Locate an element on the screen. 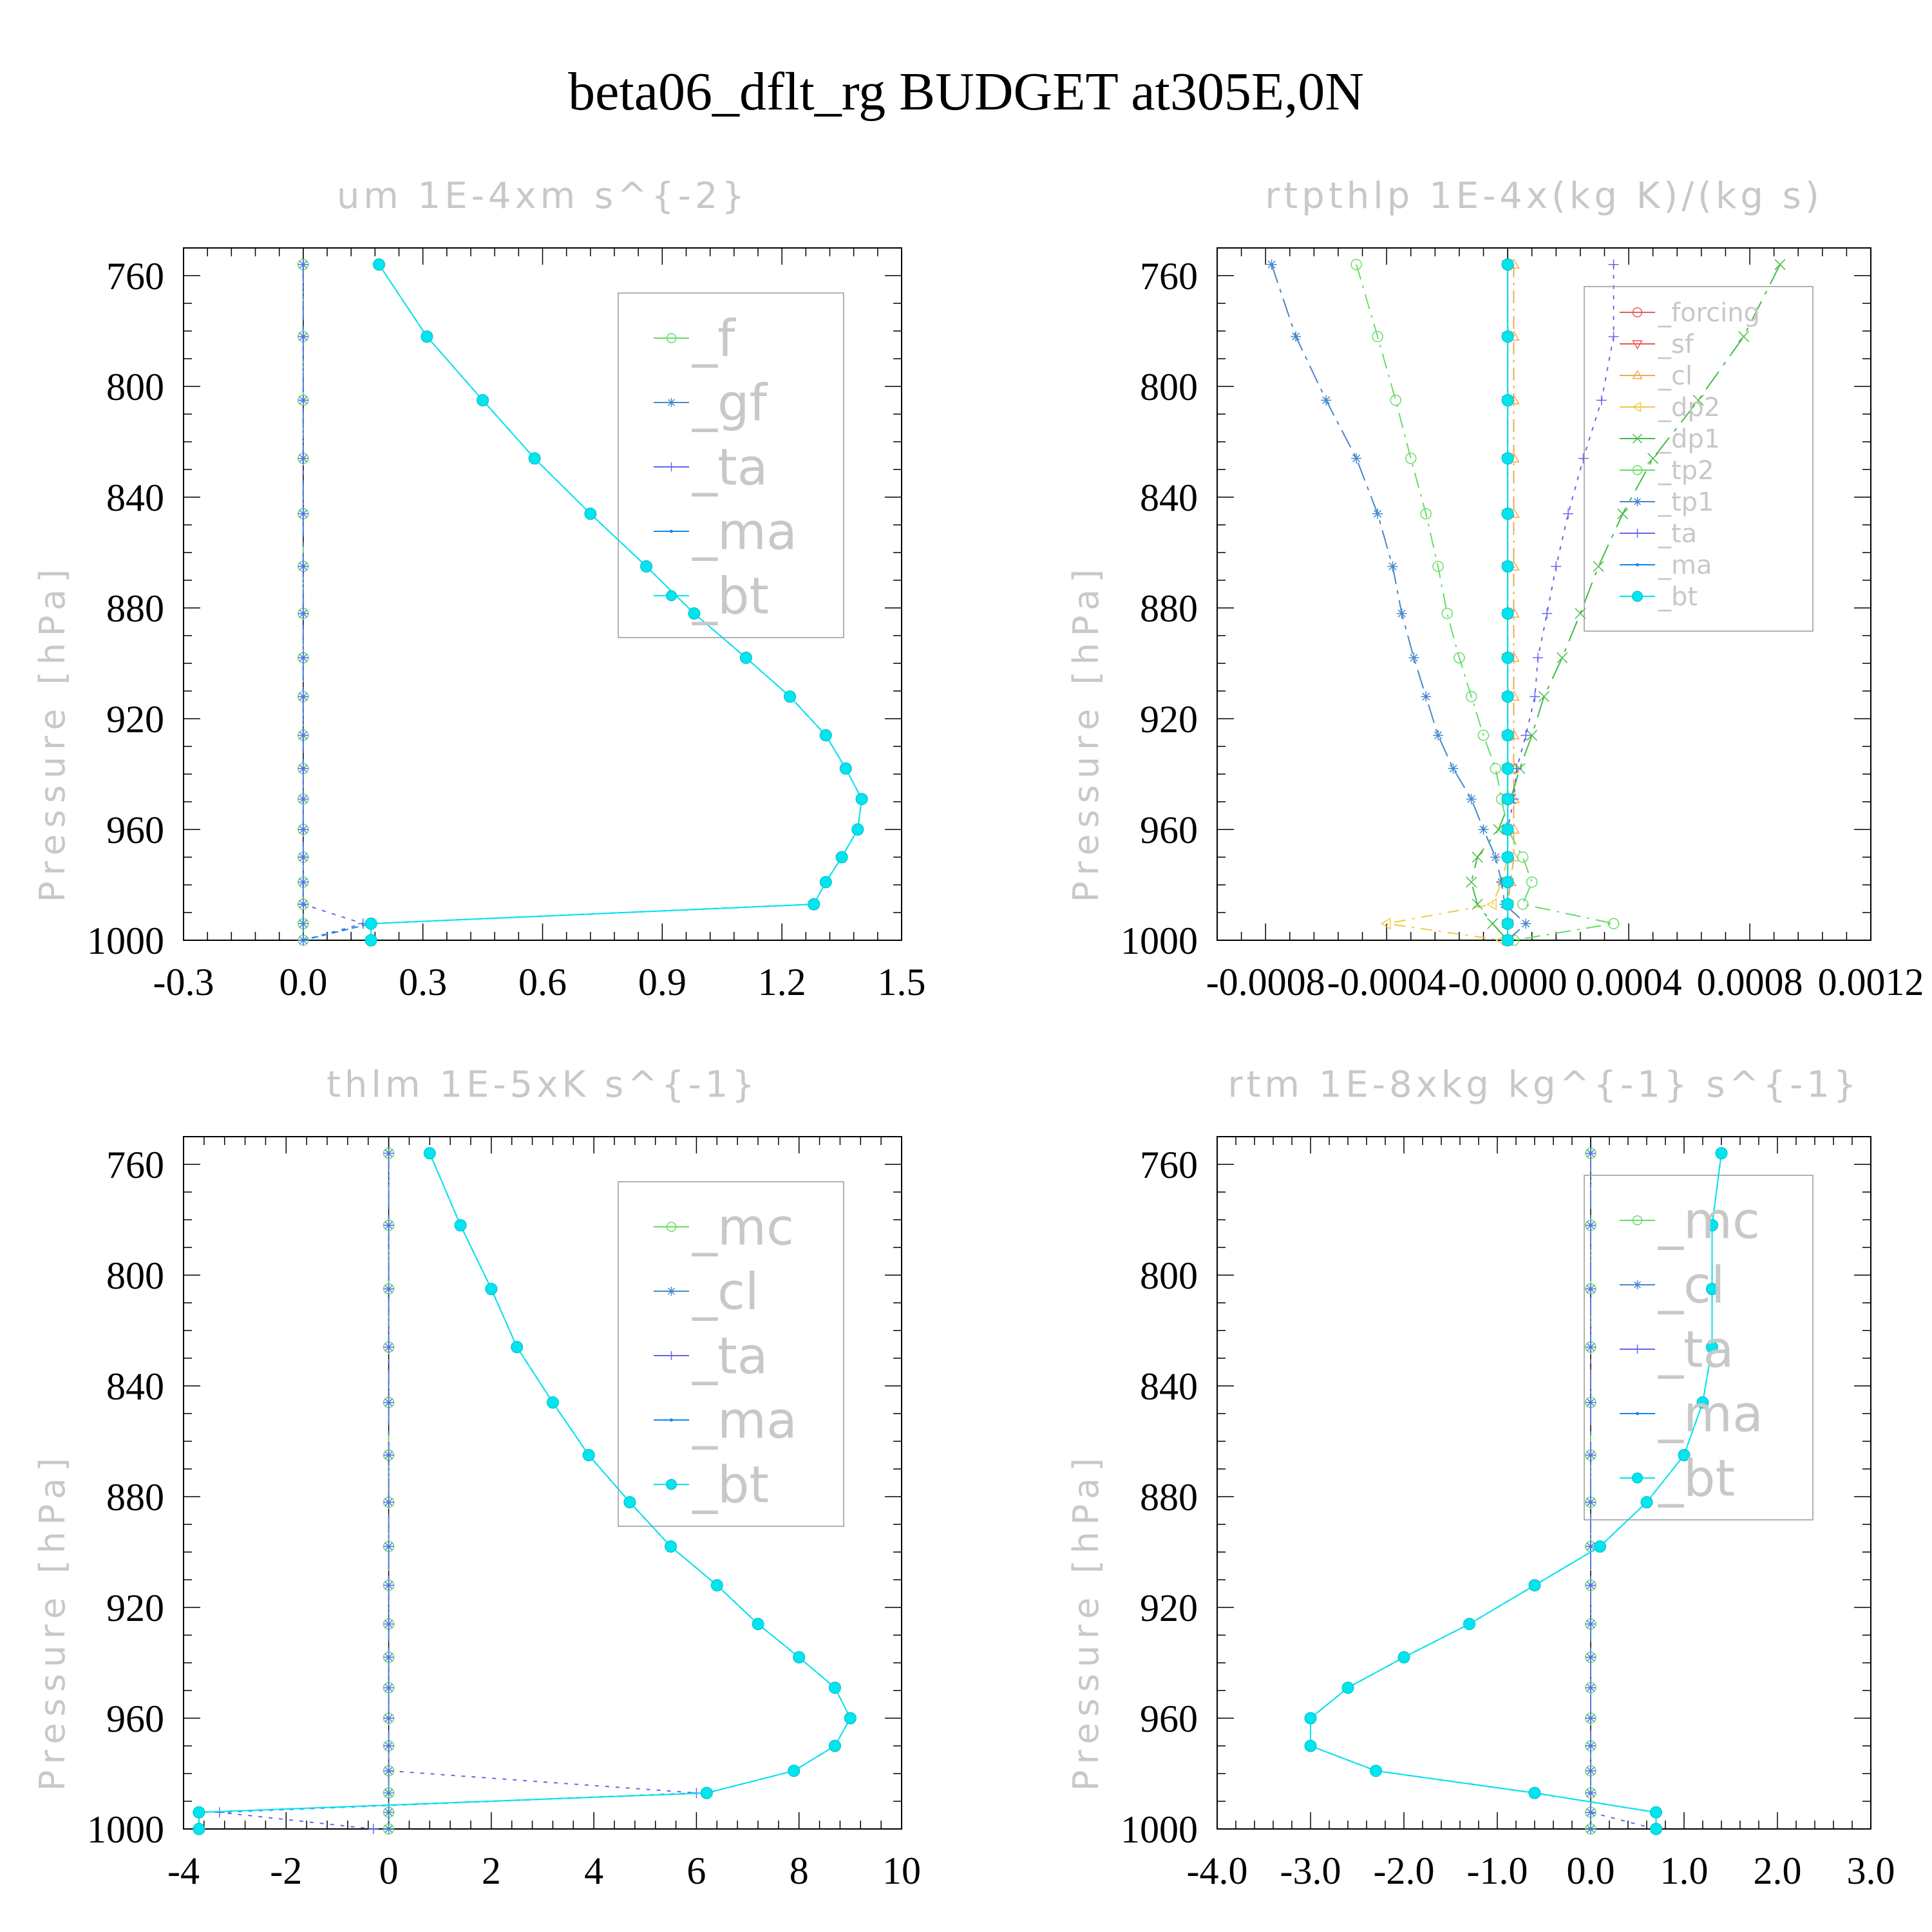  x-tick-label: -0.3 is located at coordinates (183, 982).